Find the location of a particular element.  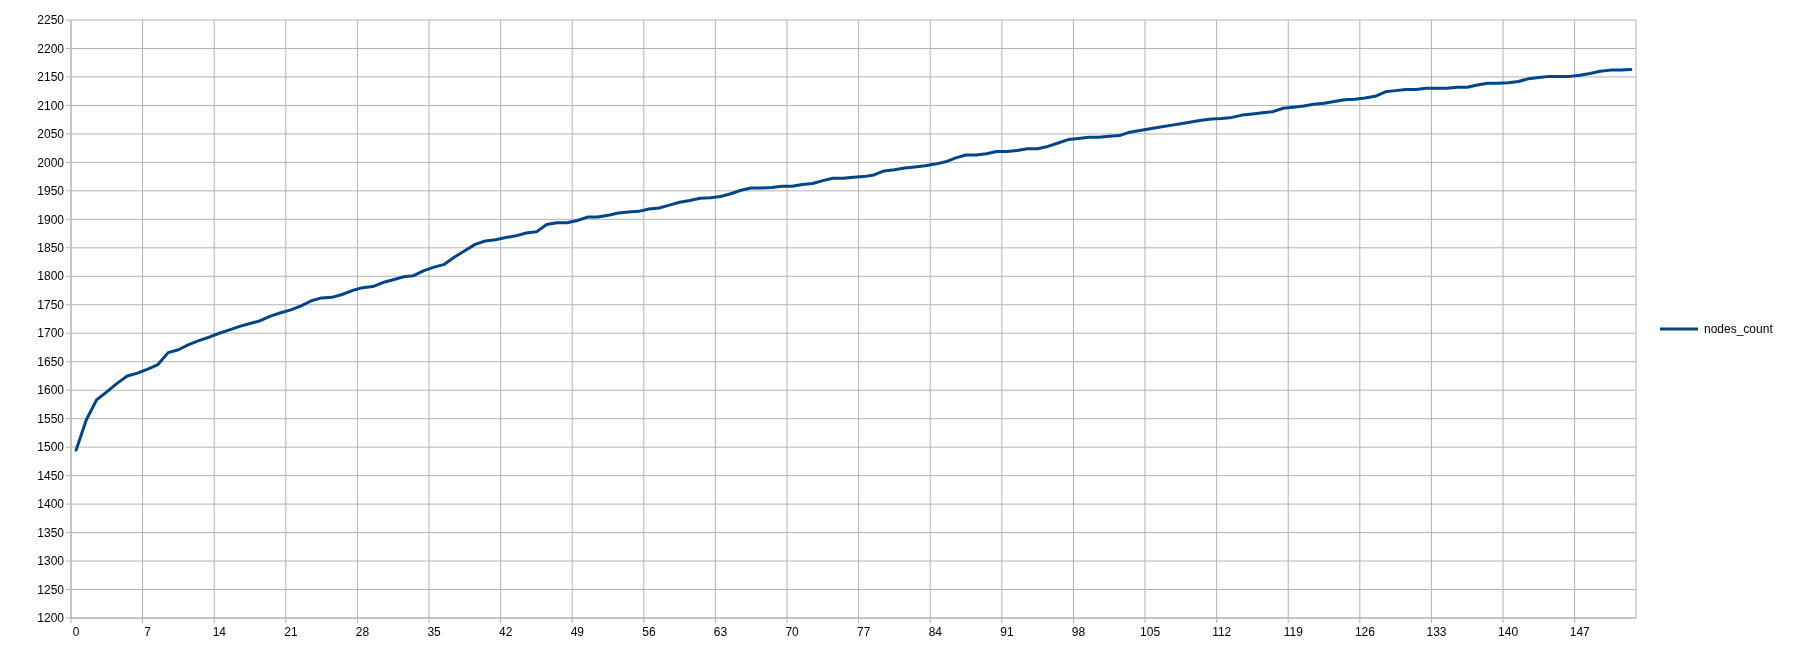

y-tick-label: 1900 is located at coordinates (51, 219).